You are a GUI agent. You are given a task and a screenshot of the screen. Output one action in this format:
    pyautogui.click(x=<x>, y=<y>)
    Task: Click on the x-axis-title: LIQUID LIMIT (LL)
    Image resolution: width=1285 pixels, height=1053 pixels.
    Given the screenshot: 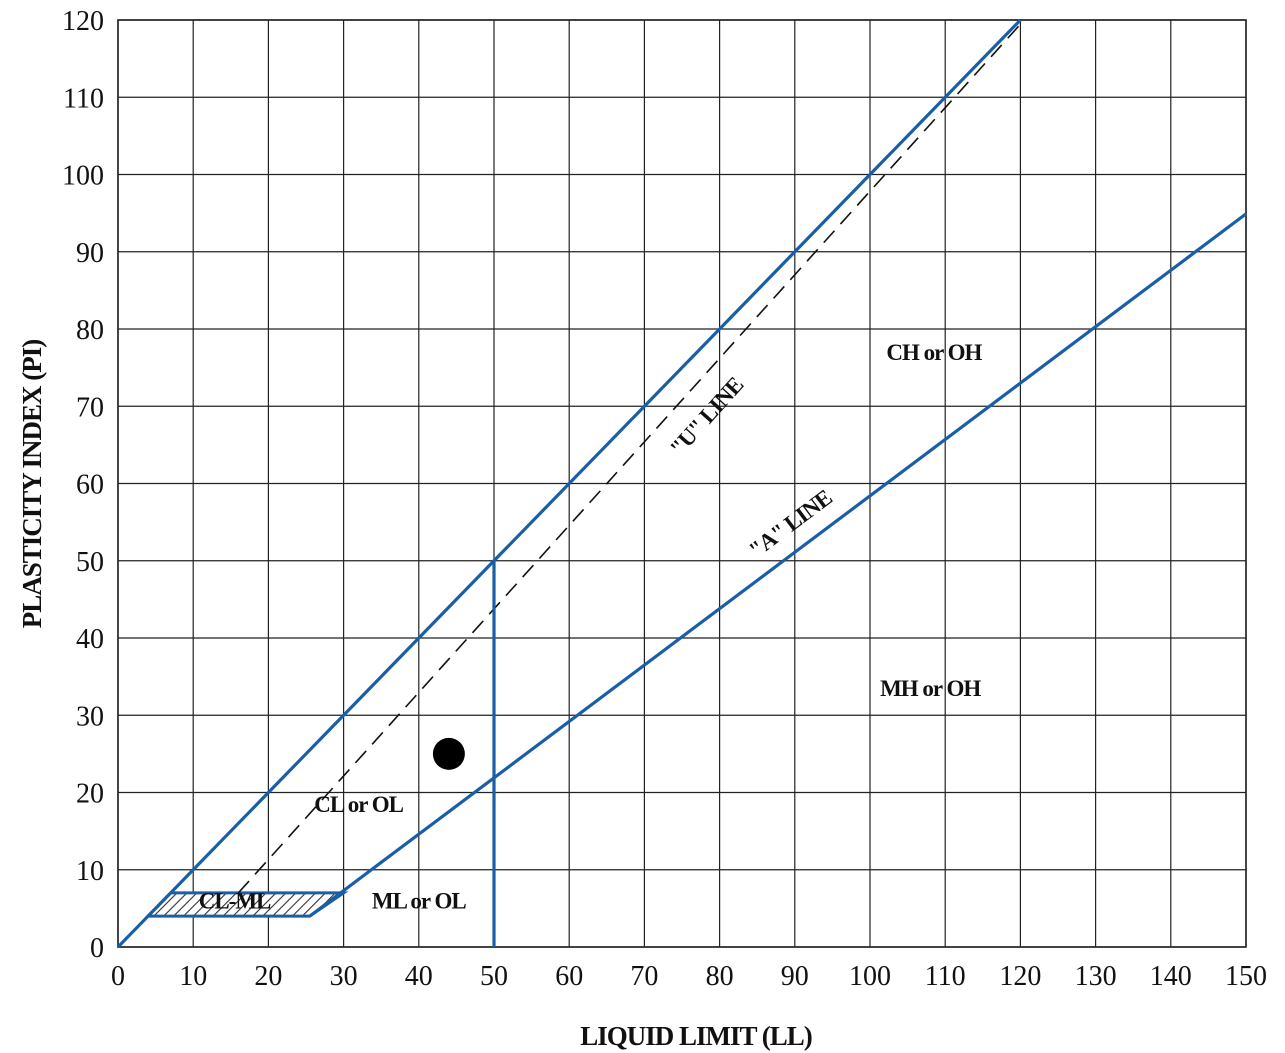 What is the action you would take?
    pyautogui.click(x=696, y=1036)
    